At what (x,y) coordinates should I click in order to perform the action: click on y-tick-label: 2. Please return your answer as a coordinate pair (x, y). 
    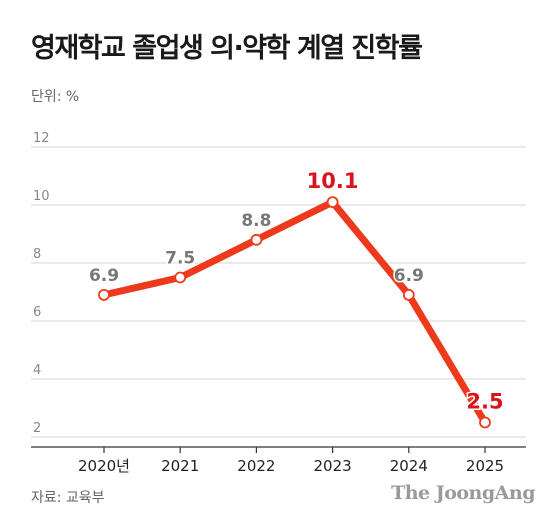
    Looking at the image, I should click on (37, 428).